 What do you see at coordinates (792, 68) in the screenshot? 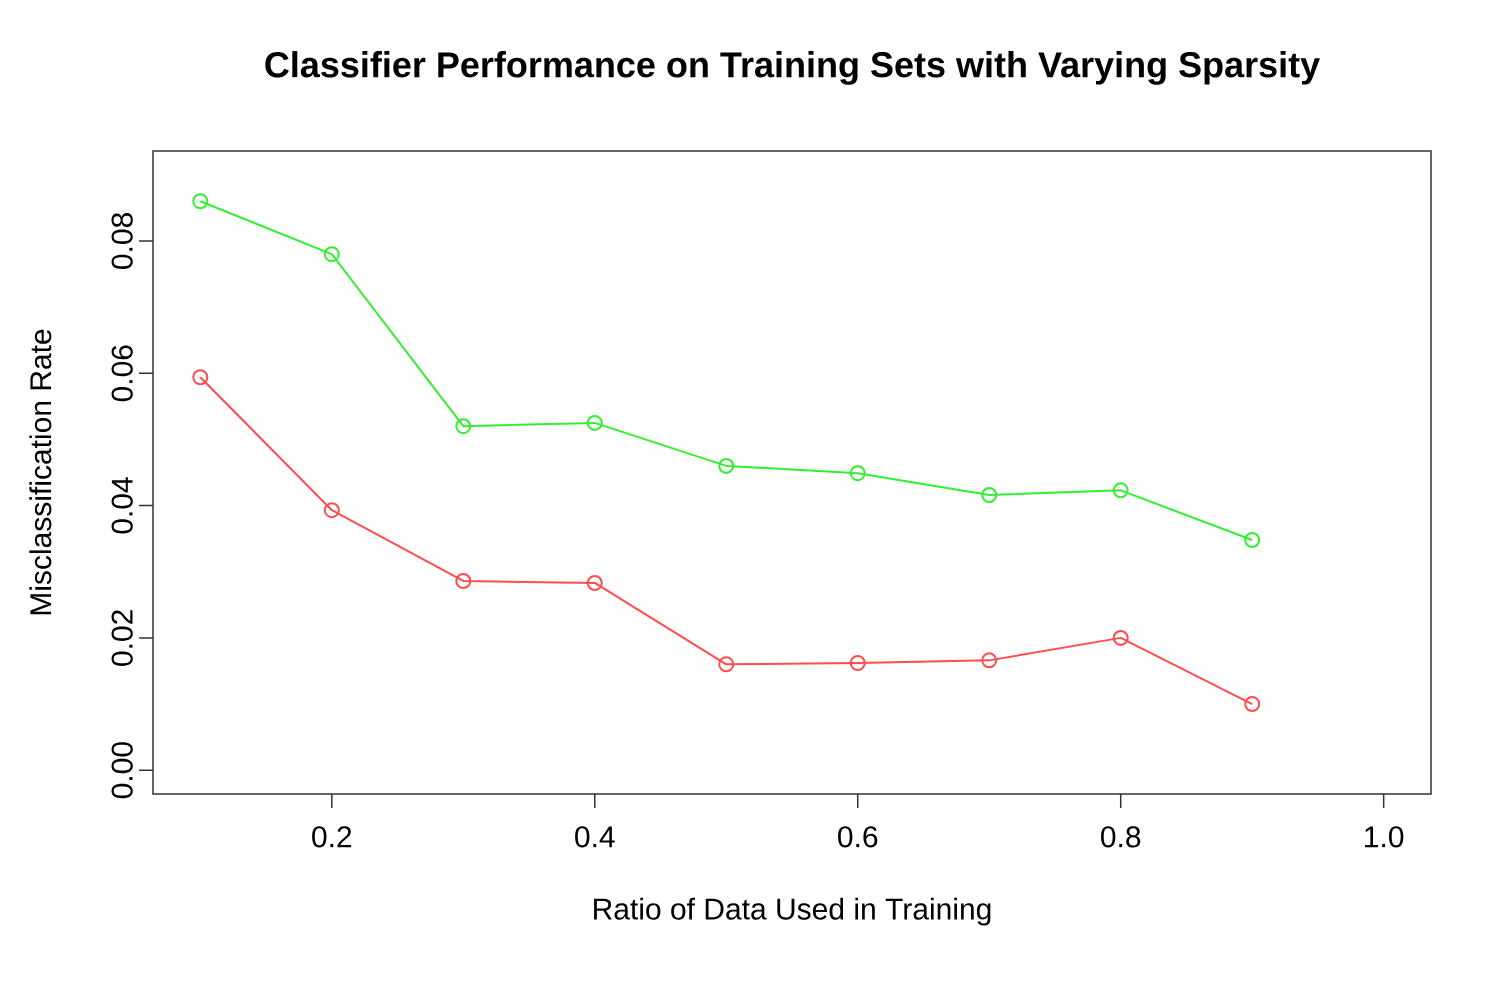
I see `chart-title: Classifier Performance on Training Sets with Varying Sparsity` at bounding box center [792, 68].